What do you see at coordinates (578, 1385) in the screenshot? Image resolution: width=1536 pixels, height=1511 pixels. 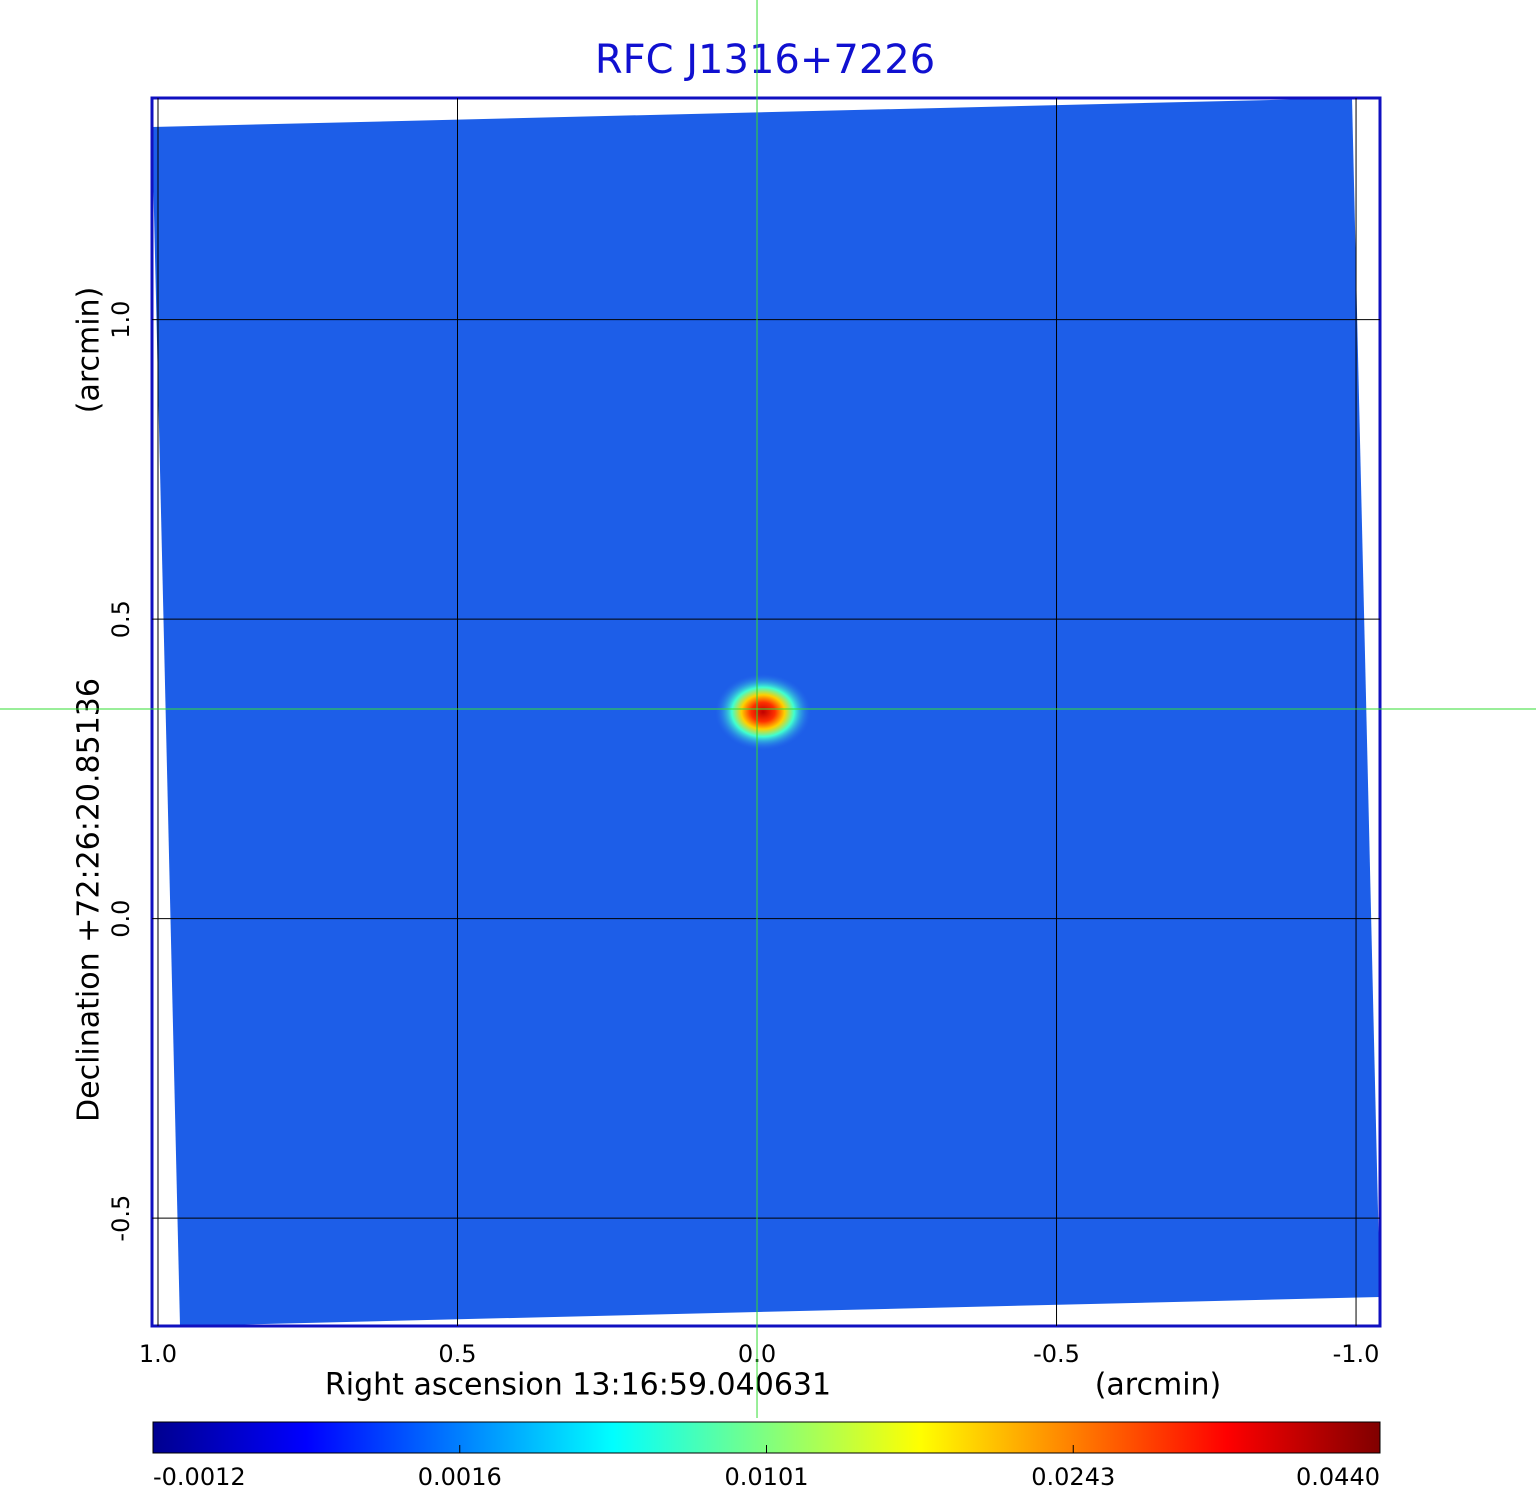 I see `x-axis-label: Right ascension 13:16:59.040631` at bounding box center [578, 1385].